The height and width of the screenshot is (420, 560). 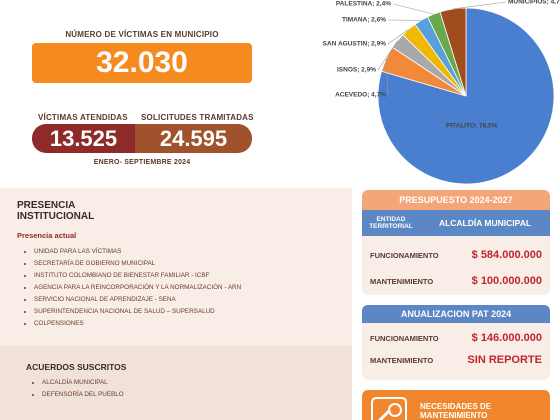 What do you see at coordinates (456, 200) in the screenshot?
I see `budget-title: PRESUPUESTO 2024-2027` at bounding box center [456, 200].